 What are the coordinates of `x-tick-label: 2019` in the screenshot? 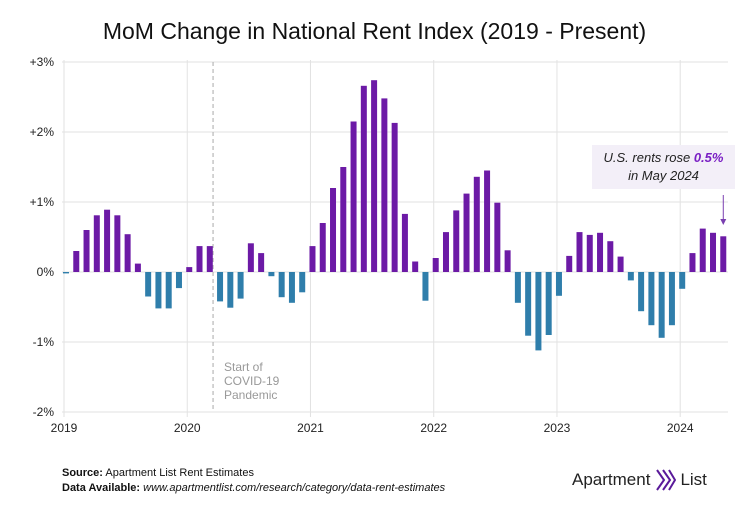 It's located at (64, 428).